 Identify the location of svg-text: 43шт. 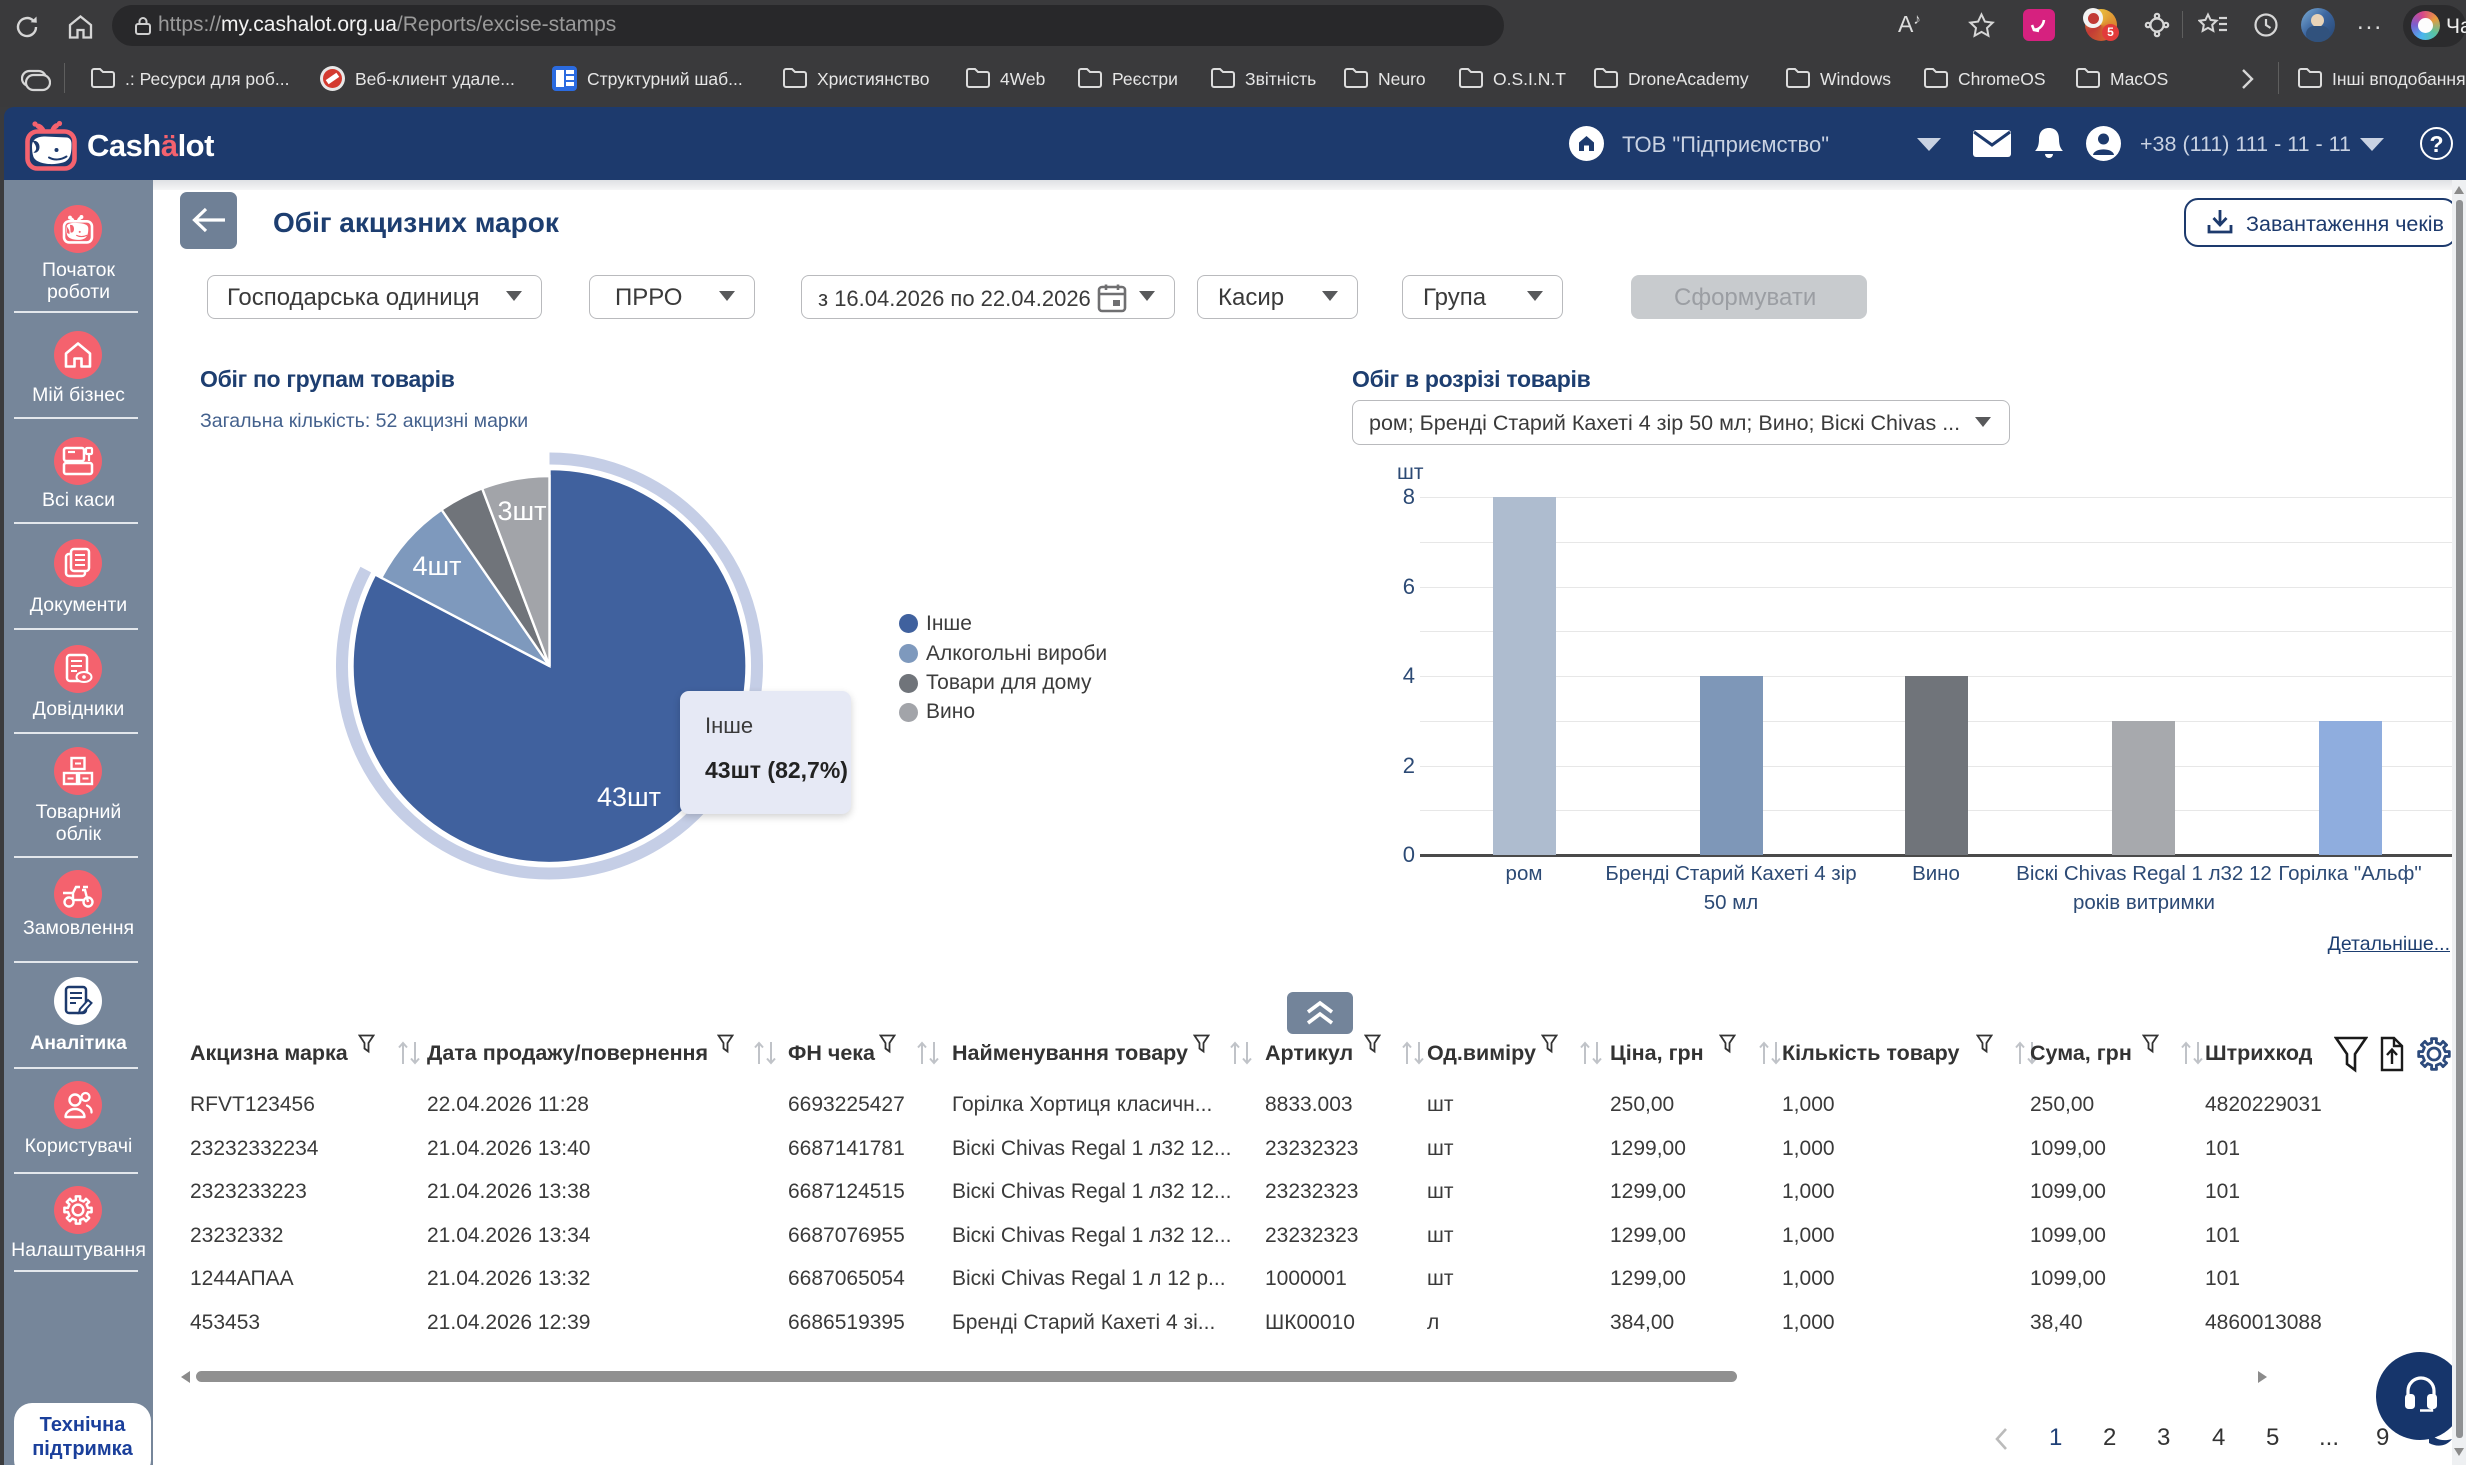
(629, 797).